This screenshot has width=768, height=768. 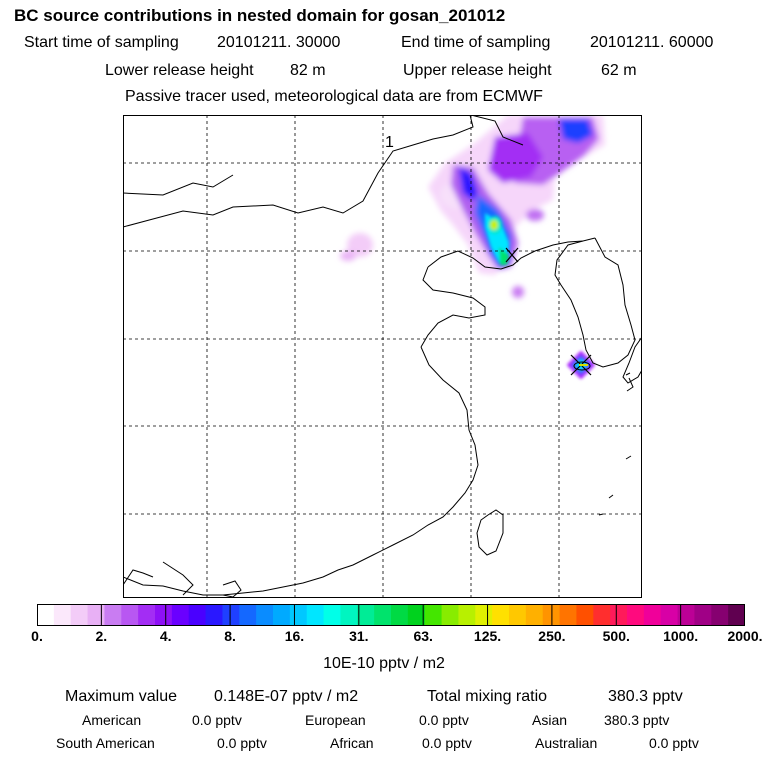 What do you see at coordinates (101, 42) in the screenshot?
I see `start-time-label: Start time of sampling` at bounding box center [101, 42].